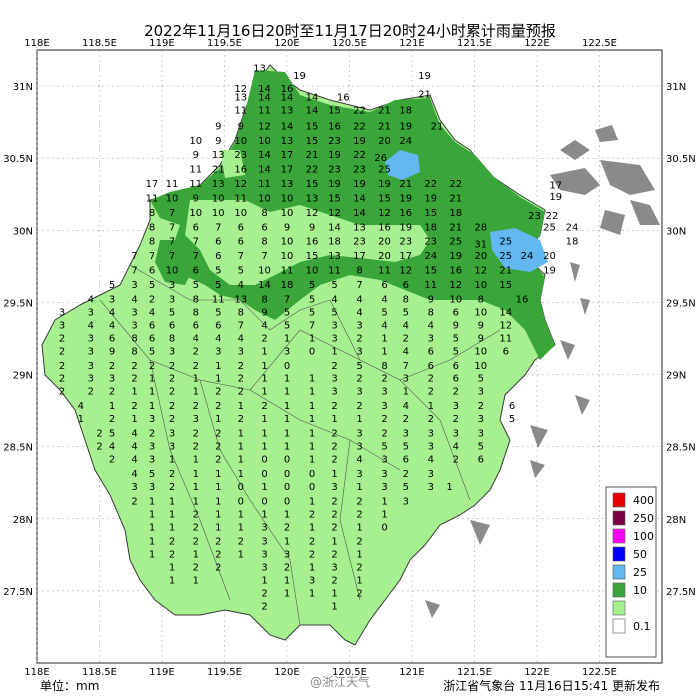 This screenshot has width=700, height=700. What do you see at coordinates (536, 43) in the screenshot?
I see `lon-tick-label: 122E` at bounding box center [536, 43].